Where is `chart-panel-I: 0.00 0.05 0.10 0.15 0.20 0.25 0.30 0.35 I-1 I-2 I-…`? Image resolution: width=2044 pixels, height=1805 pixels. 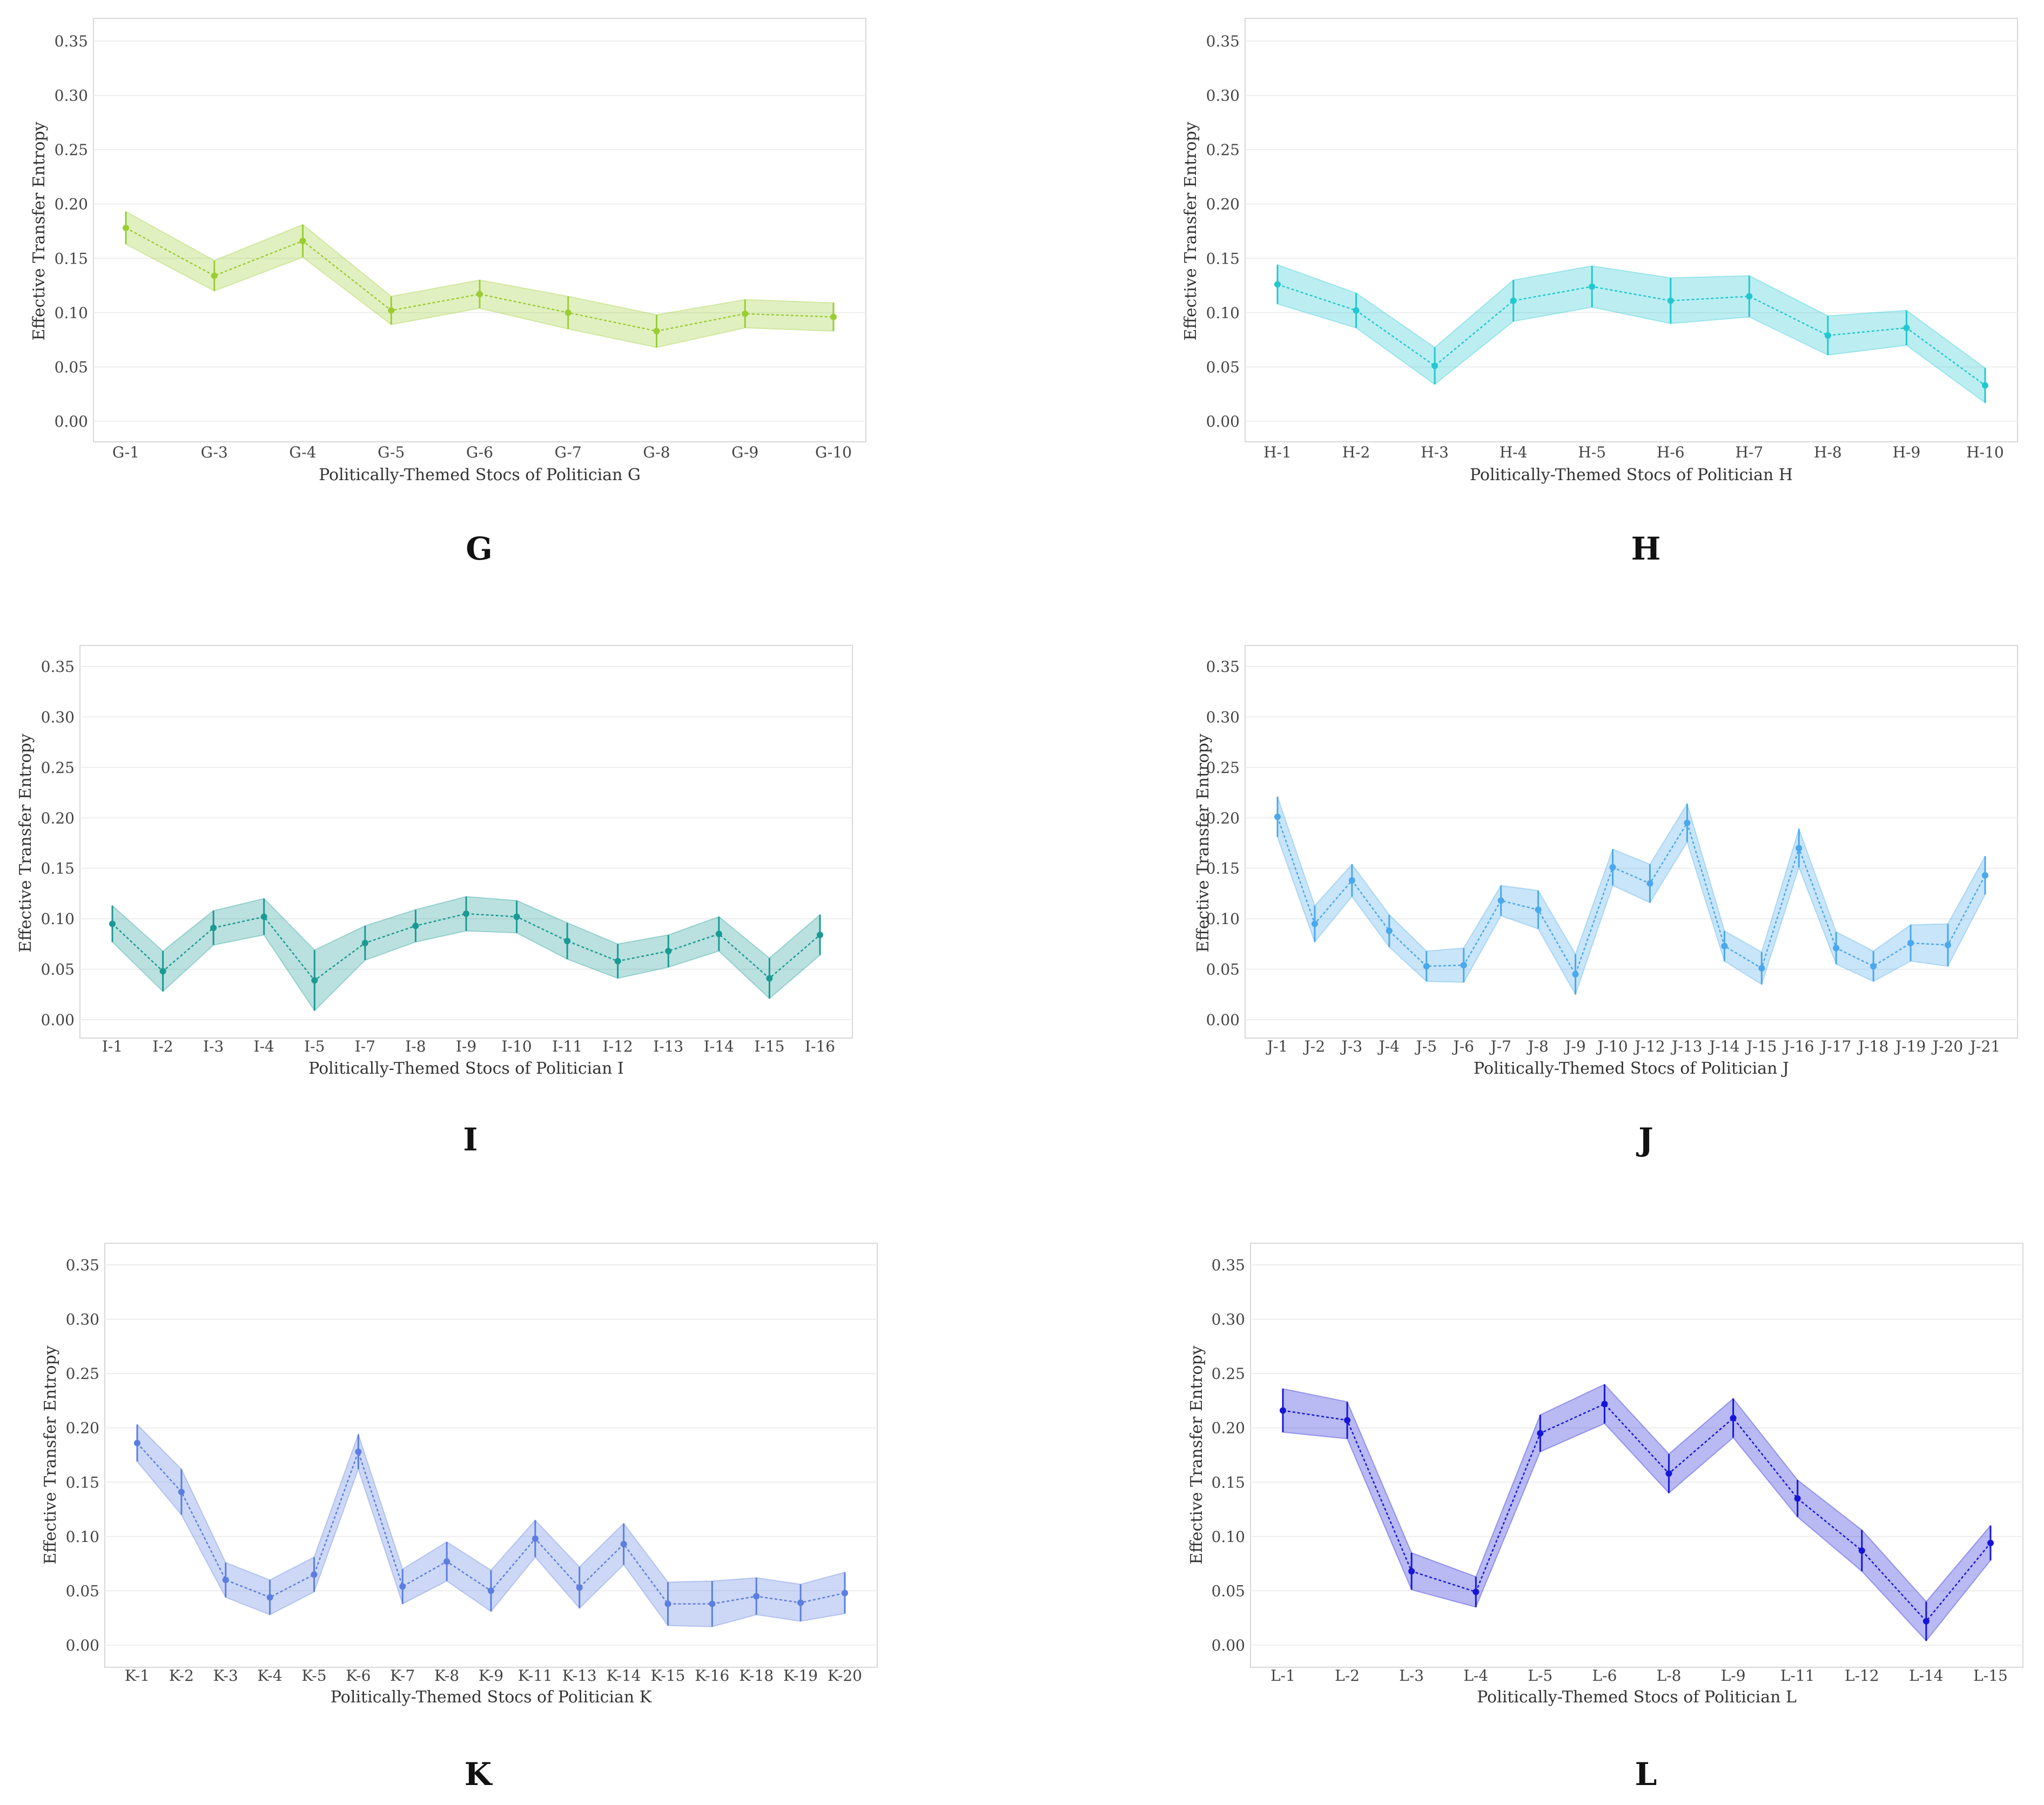 chart-panel-I: 0.00 0.05 0.10 0.15 0.20 0.25 0.30 0.35 I-1 I-2 I-… is located at coordinates (434, 901).